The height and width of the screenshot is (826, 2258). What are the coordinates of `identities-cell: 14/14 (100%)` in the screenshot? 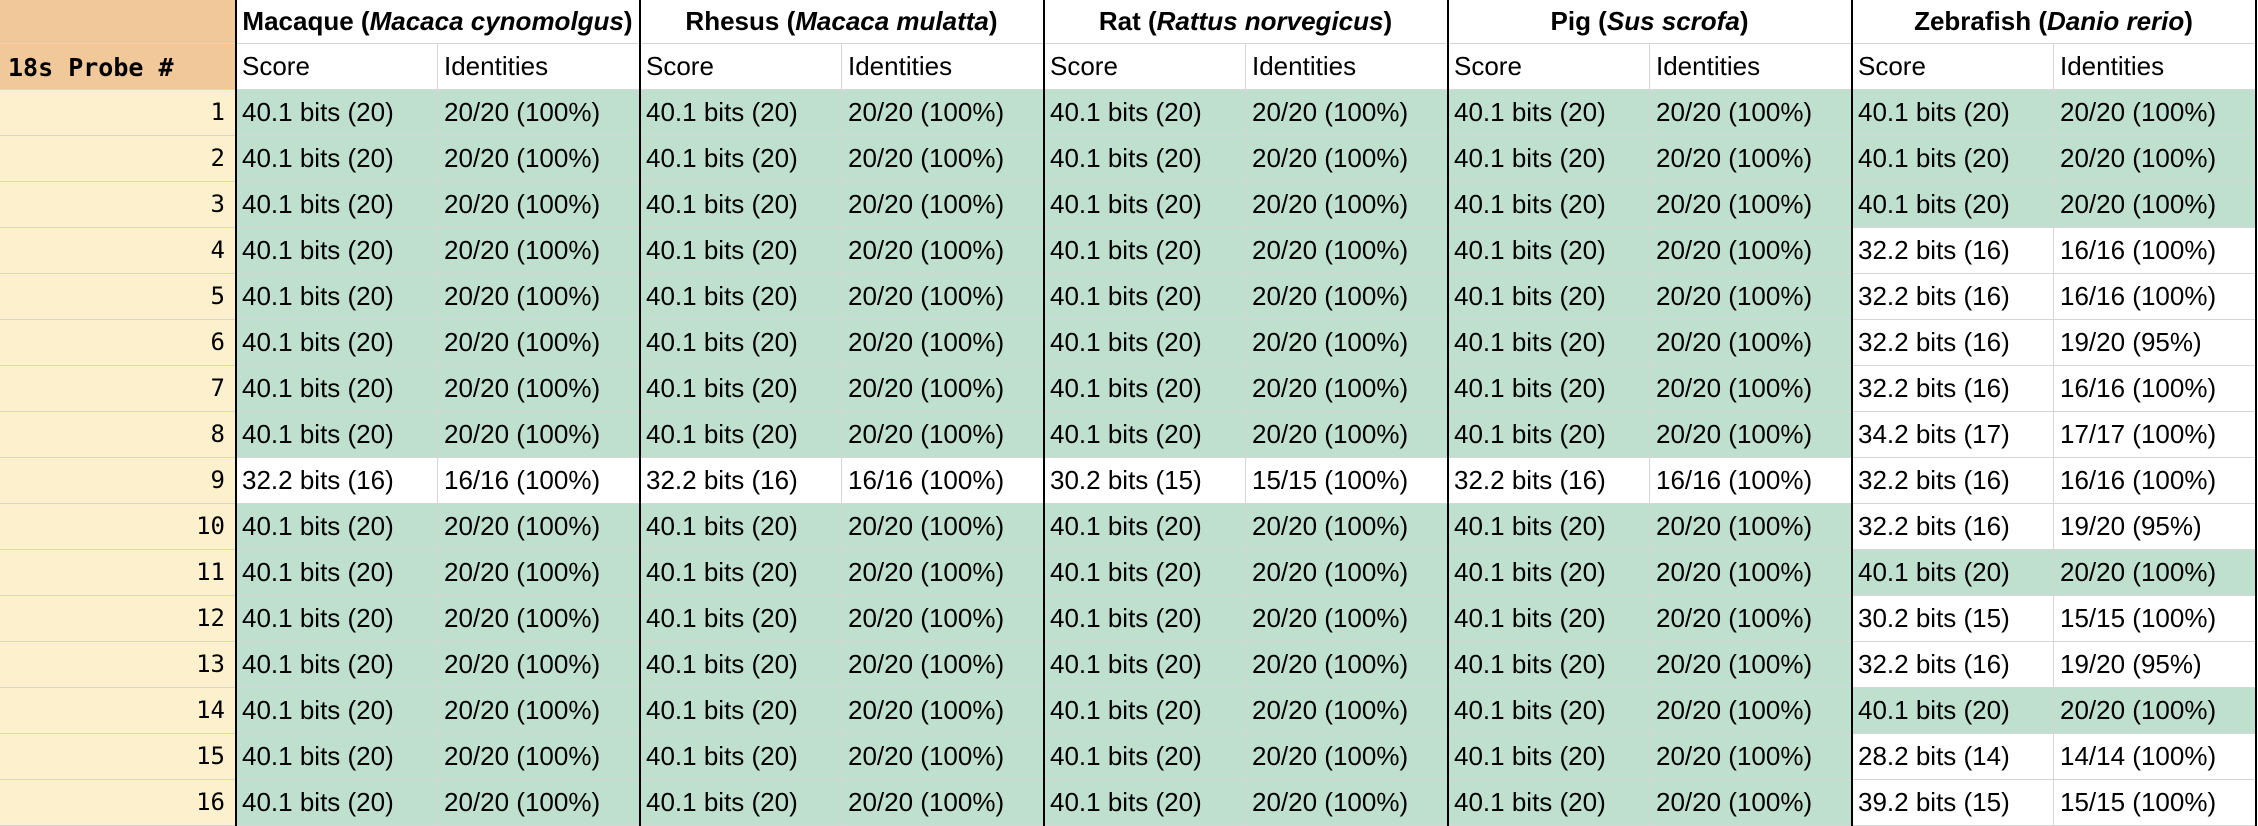 It's located at (2155, 757).